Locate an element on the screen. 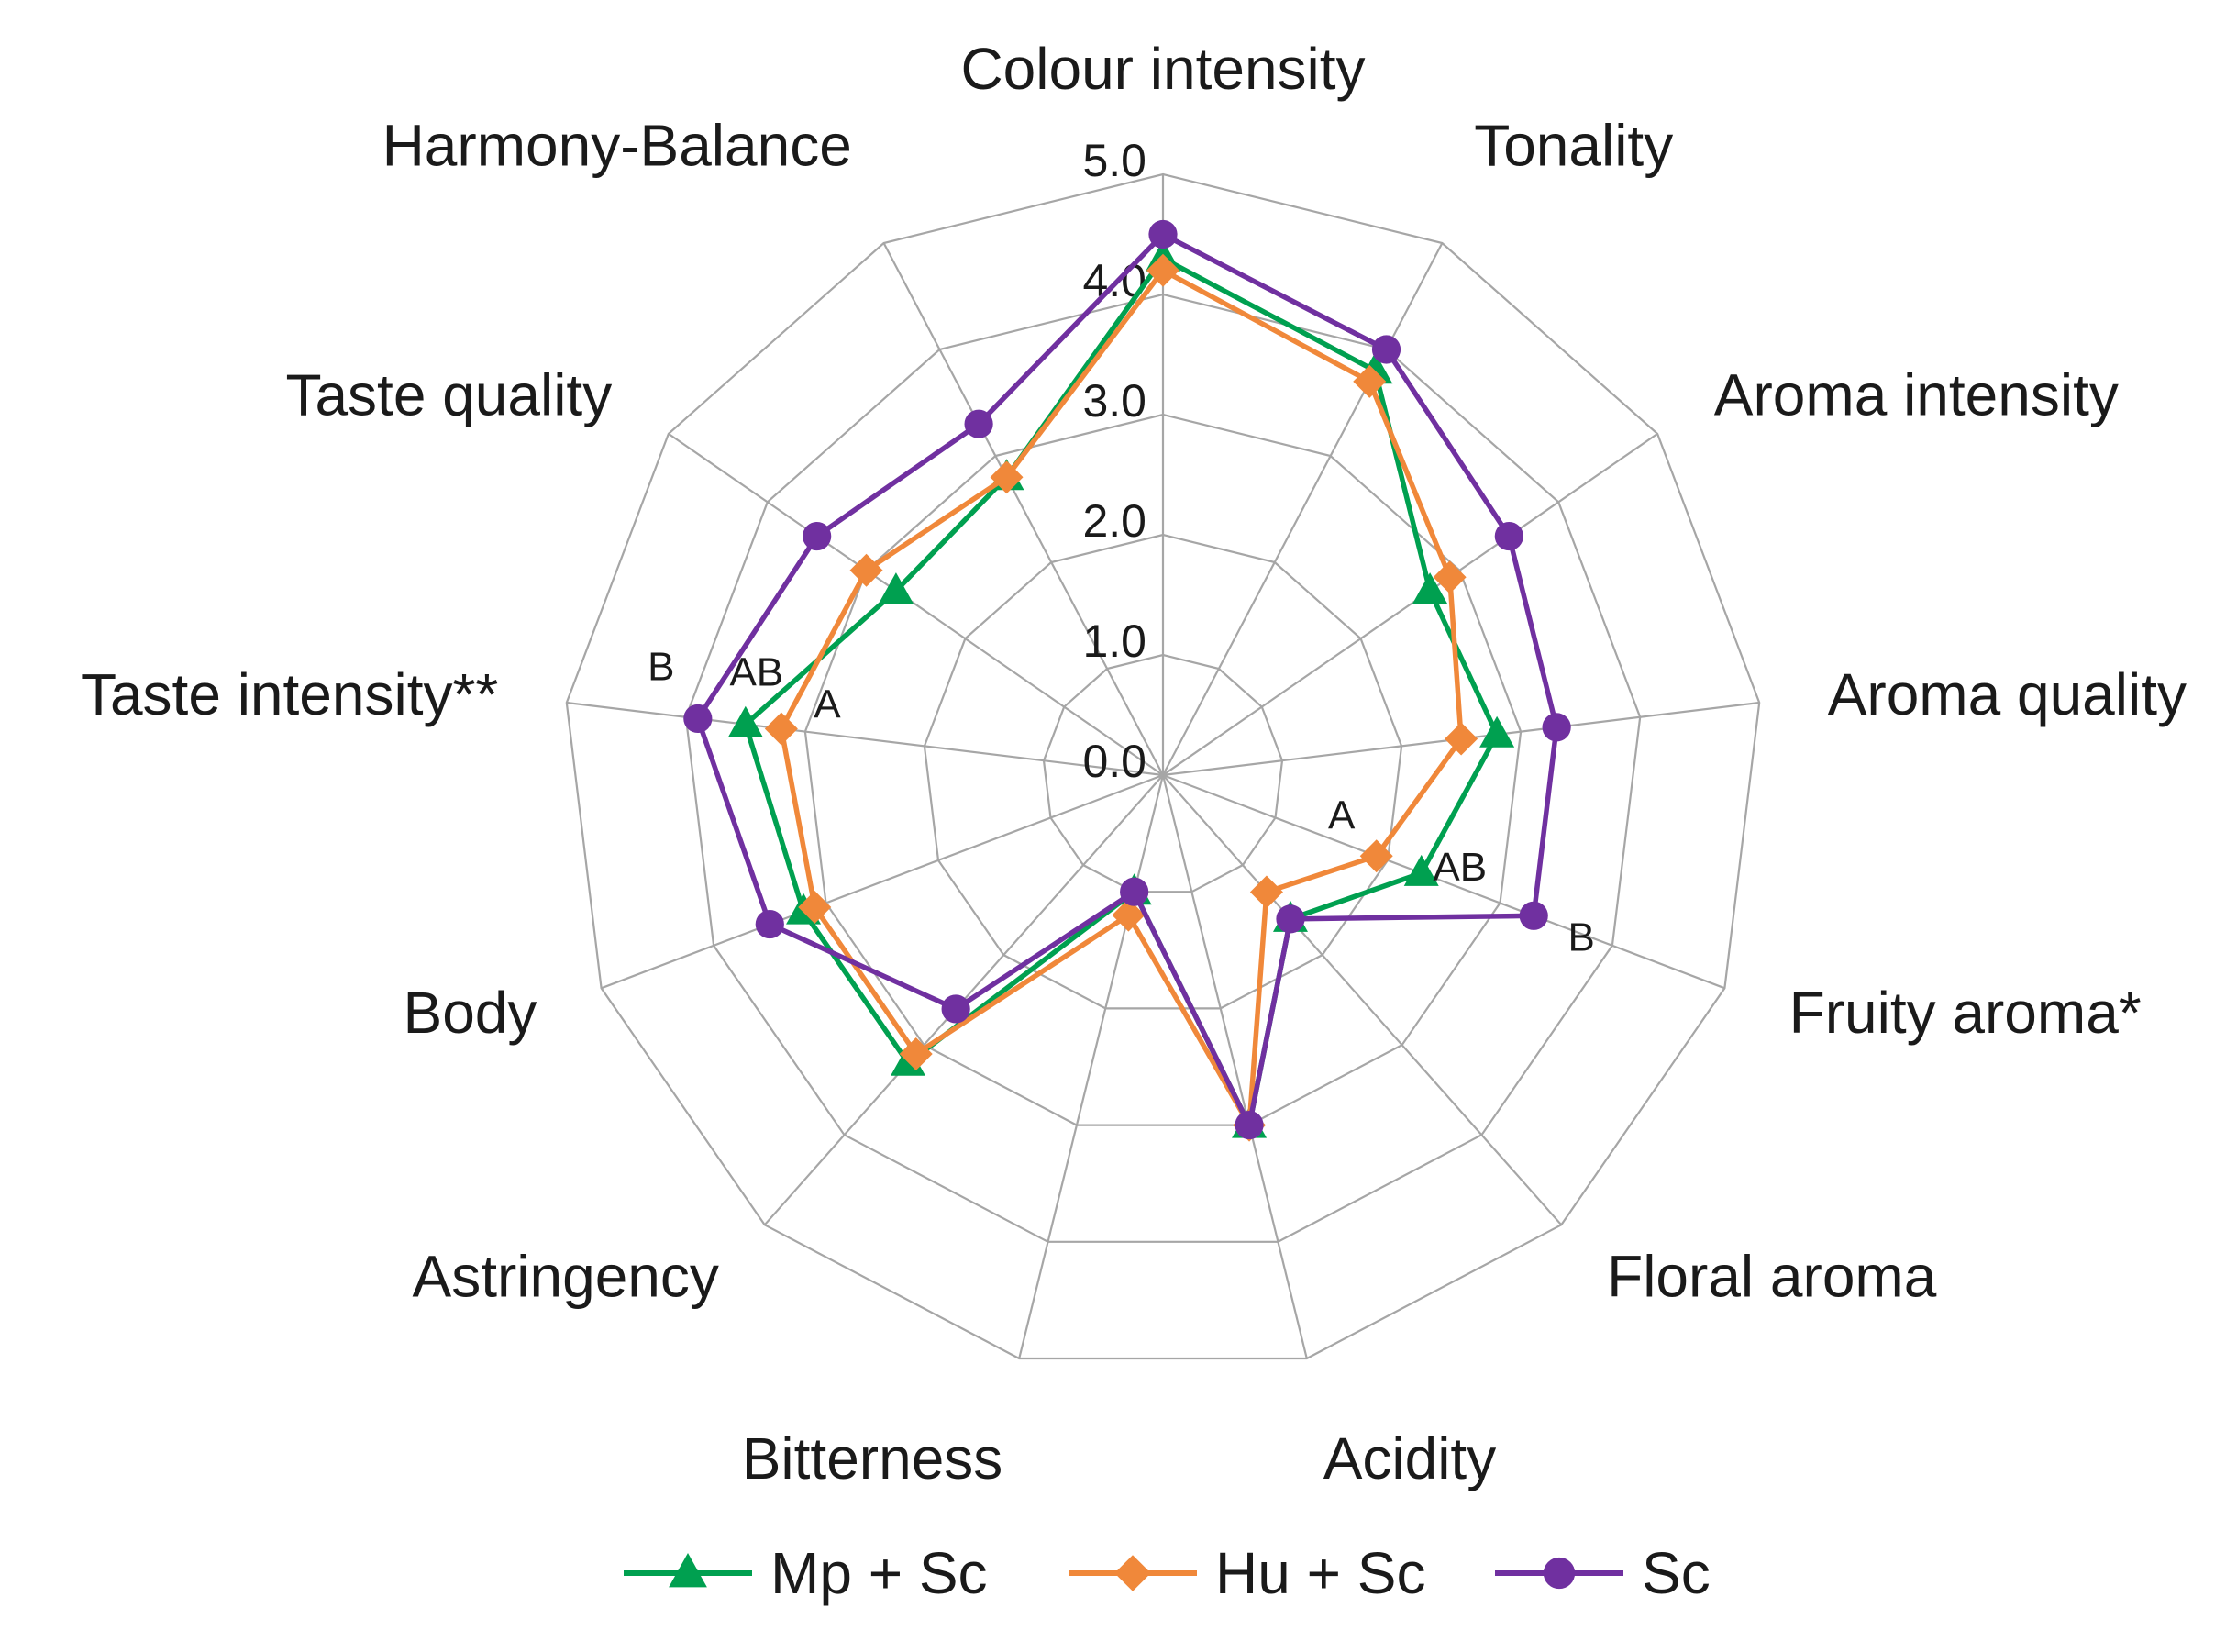 This screenshot has width=2237, height=1652. legend-item: Sc is located at coordinates (1603, 1573).